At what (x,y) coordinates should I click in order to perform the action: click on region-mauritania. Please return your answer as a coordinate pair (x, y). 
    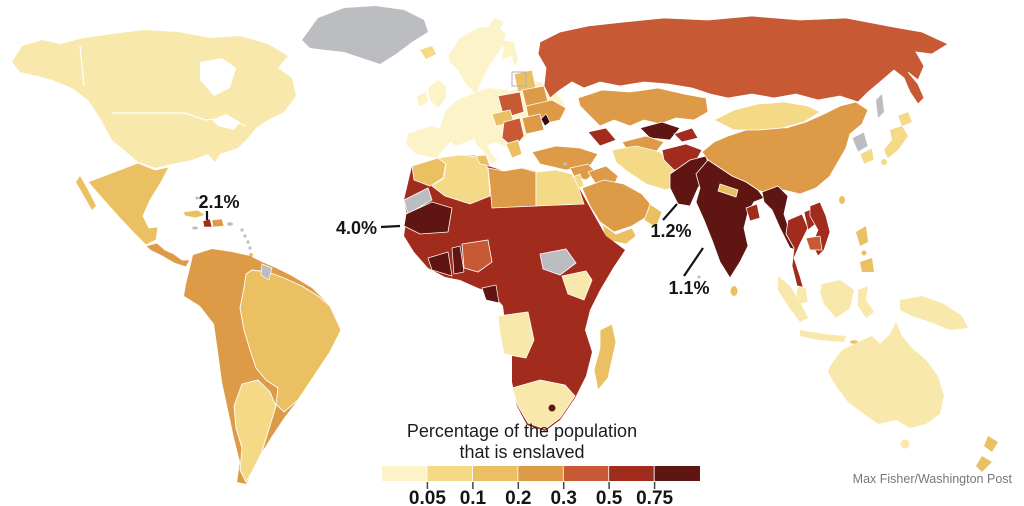
    Looking at the image, I should click on (428, 218).